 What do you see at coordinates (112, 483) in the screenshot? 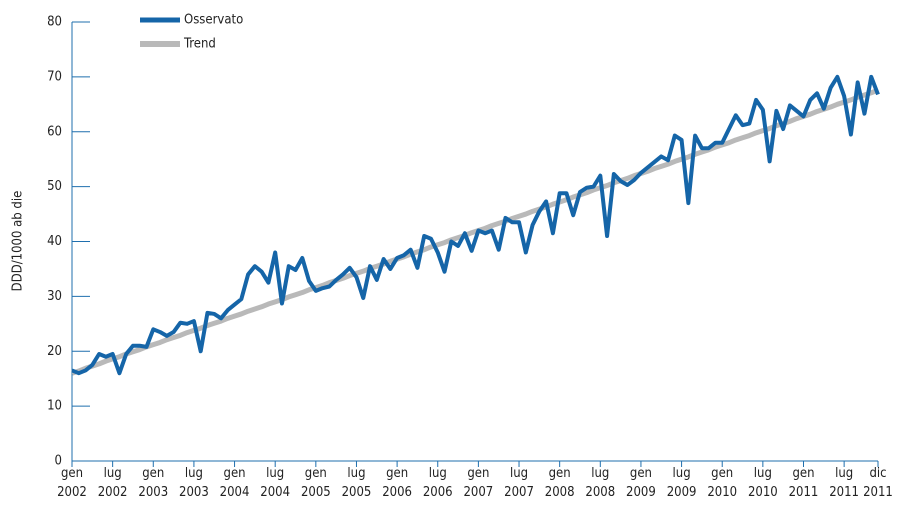
I see `x-tick-label: lug 2002` at bounding box center [112, 483].